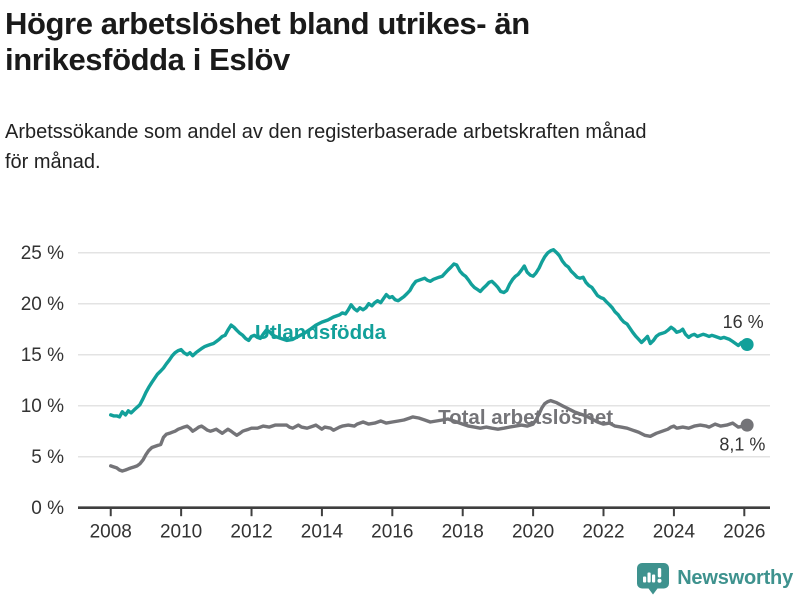 Image resolution: width=800 pixels, height=600 pixels. What do you see at coordinates (47, 508) in the screenshot?
I see `y-tick-label: 0 %` at bounding box center [47, 508].